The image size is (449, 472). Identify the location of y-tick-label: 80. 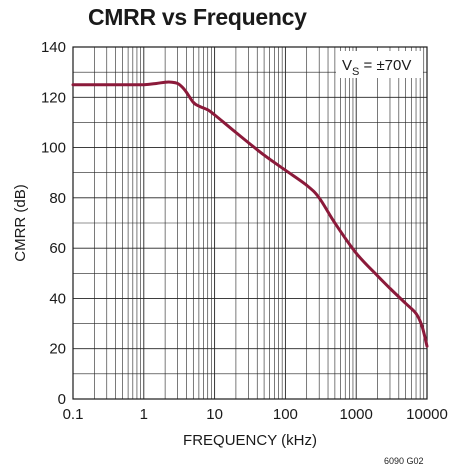
(57, 198).